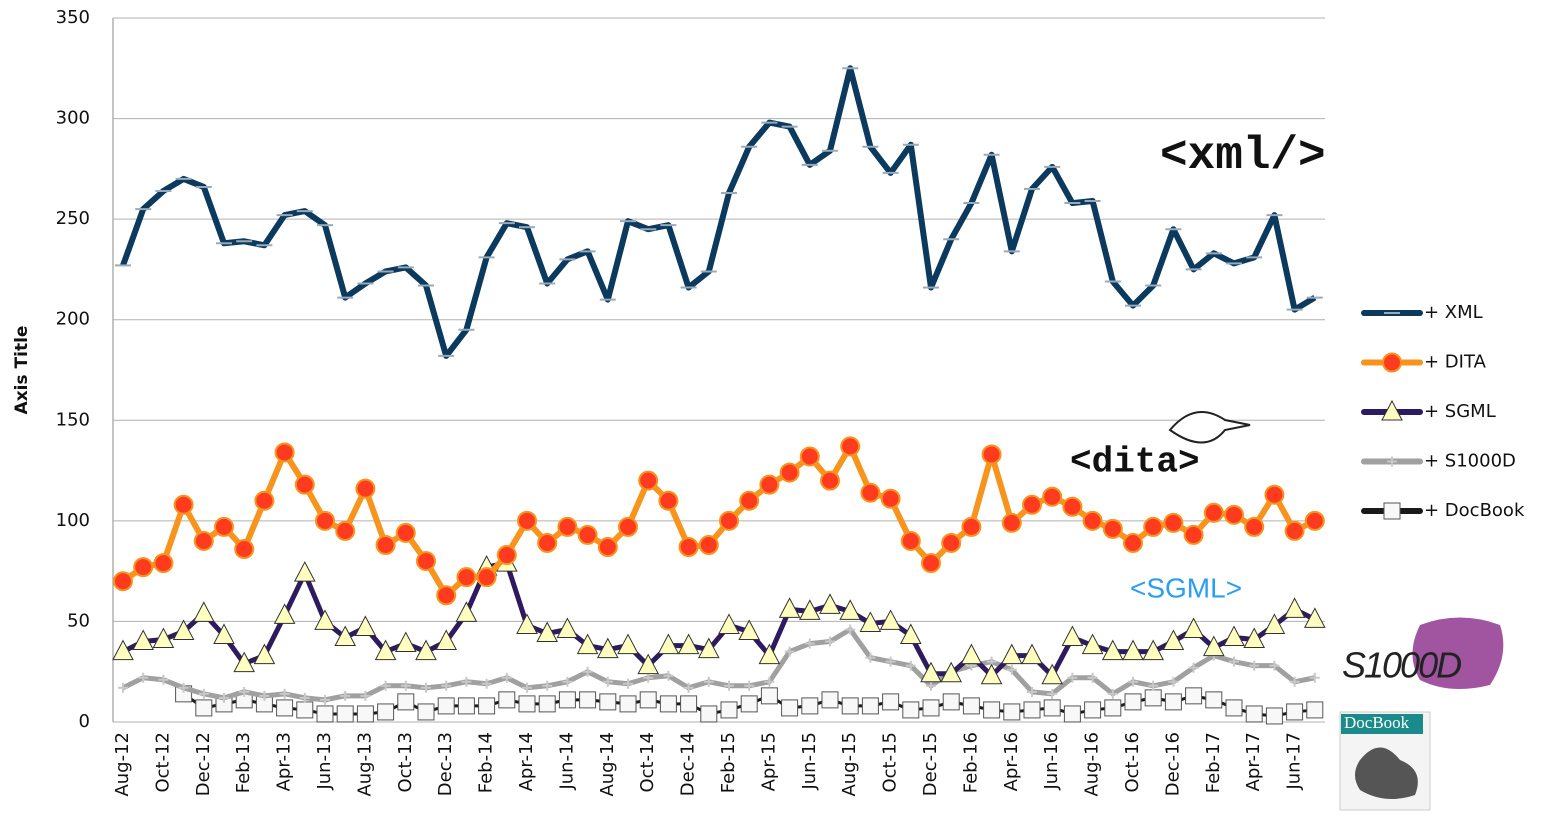 Image resolution: width=1549 pixels, height=819 pixels. What do you see at coordinates (1186, 587) in the screenshot?
I see `annotation: <SGML>` at bounding box center [1186, 587].